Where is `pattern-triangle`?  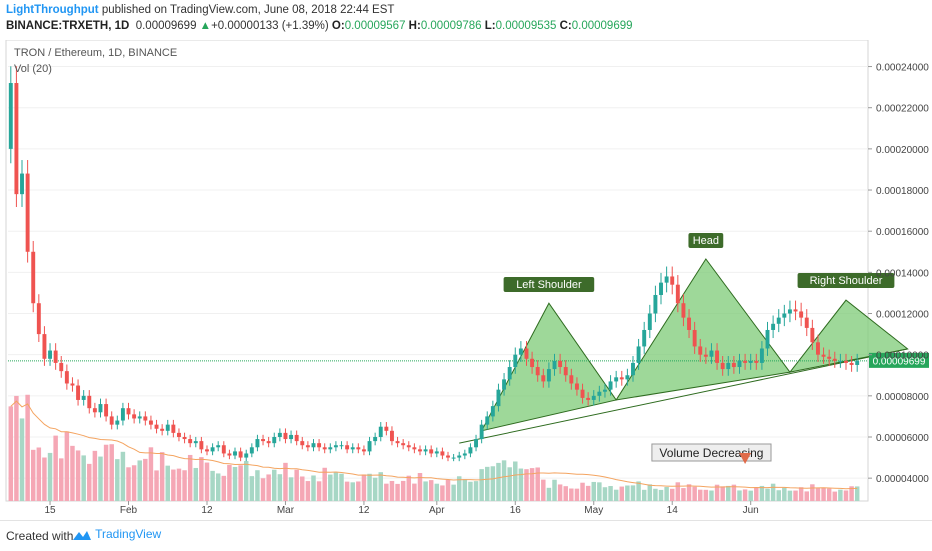
pattern-triangle is located at coordinates (703, 329).